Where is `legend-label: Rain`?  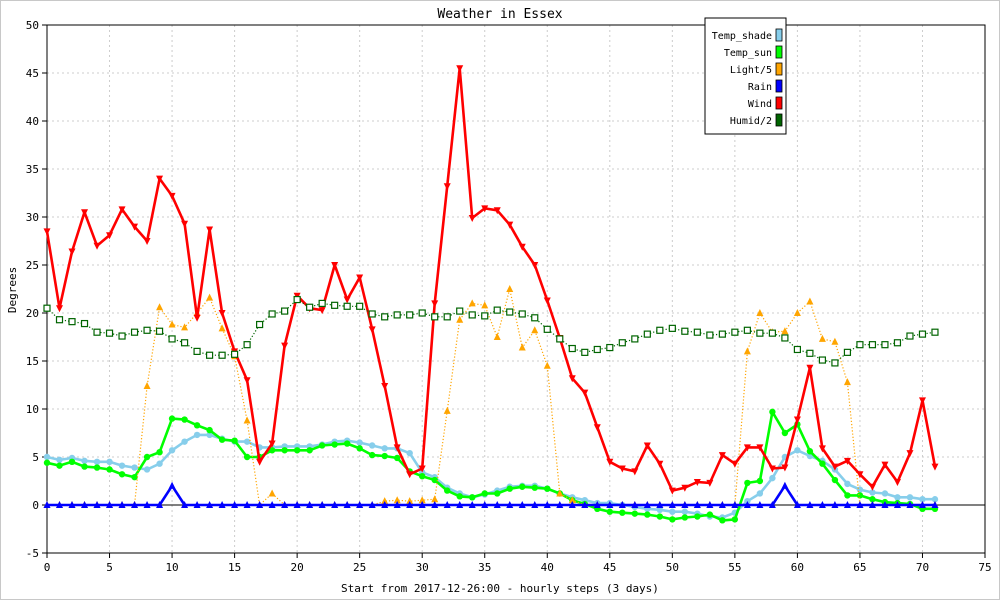
legend-label: Rain is located at coordinates (760, 87).